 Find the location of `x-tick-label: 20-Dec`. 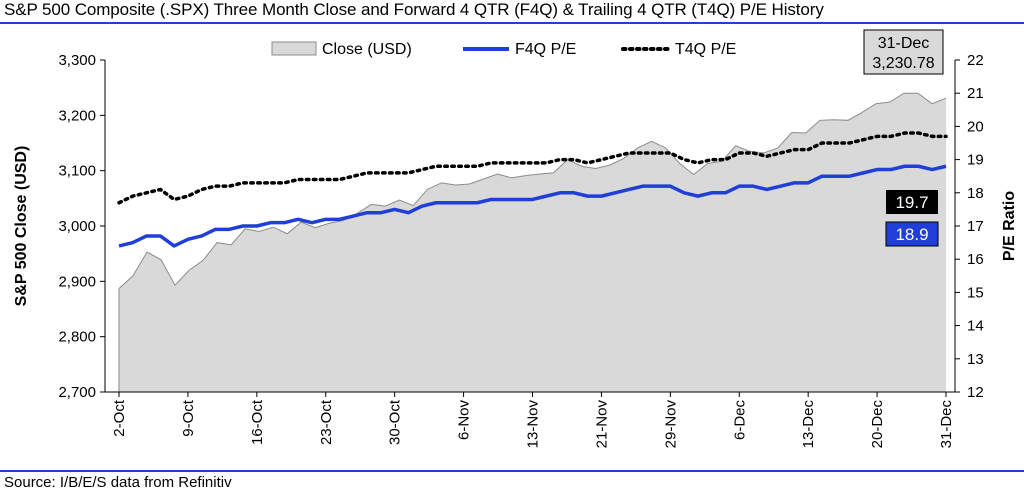

x-tick-label: 20-Dec is located at coordinates (877, 424).